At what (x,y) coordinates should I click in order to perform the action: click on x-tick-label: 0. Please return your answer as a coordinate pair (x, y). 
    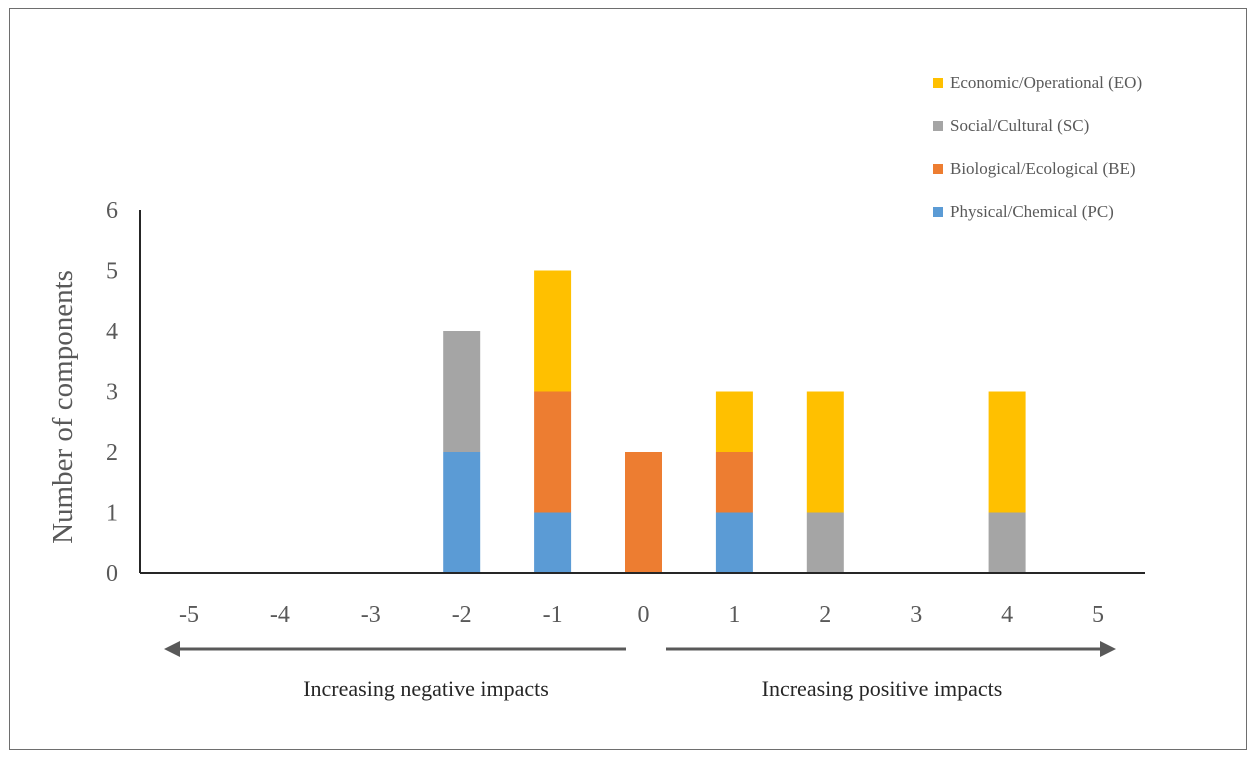
    Looking at the image, I should click on (644, 615).